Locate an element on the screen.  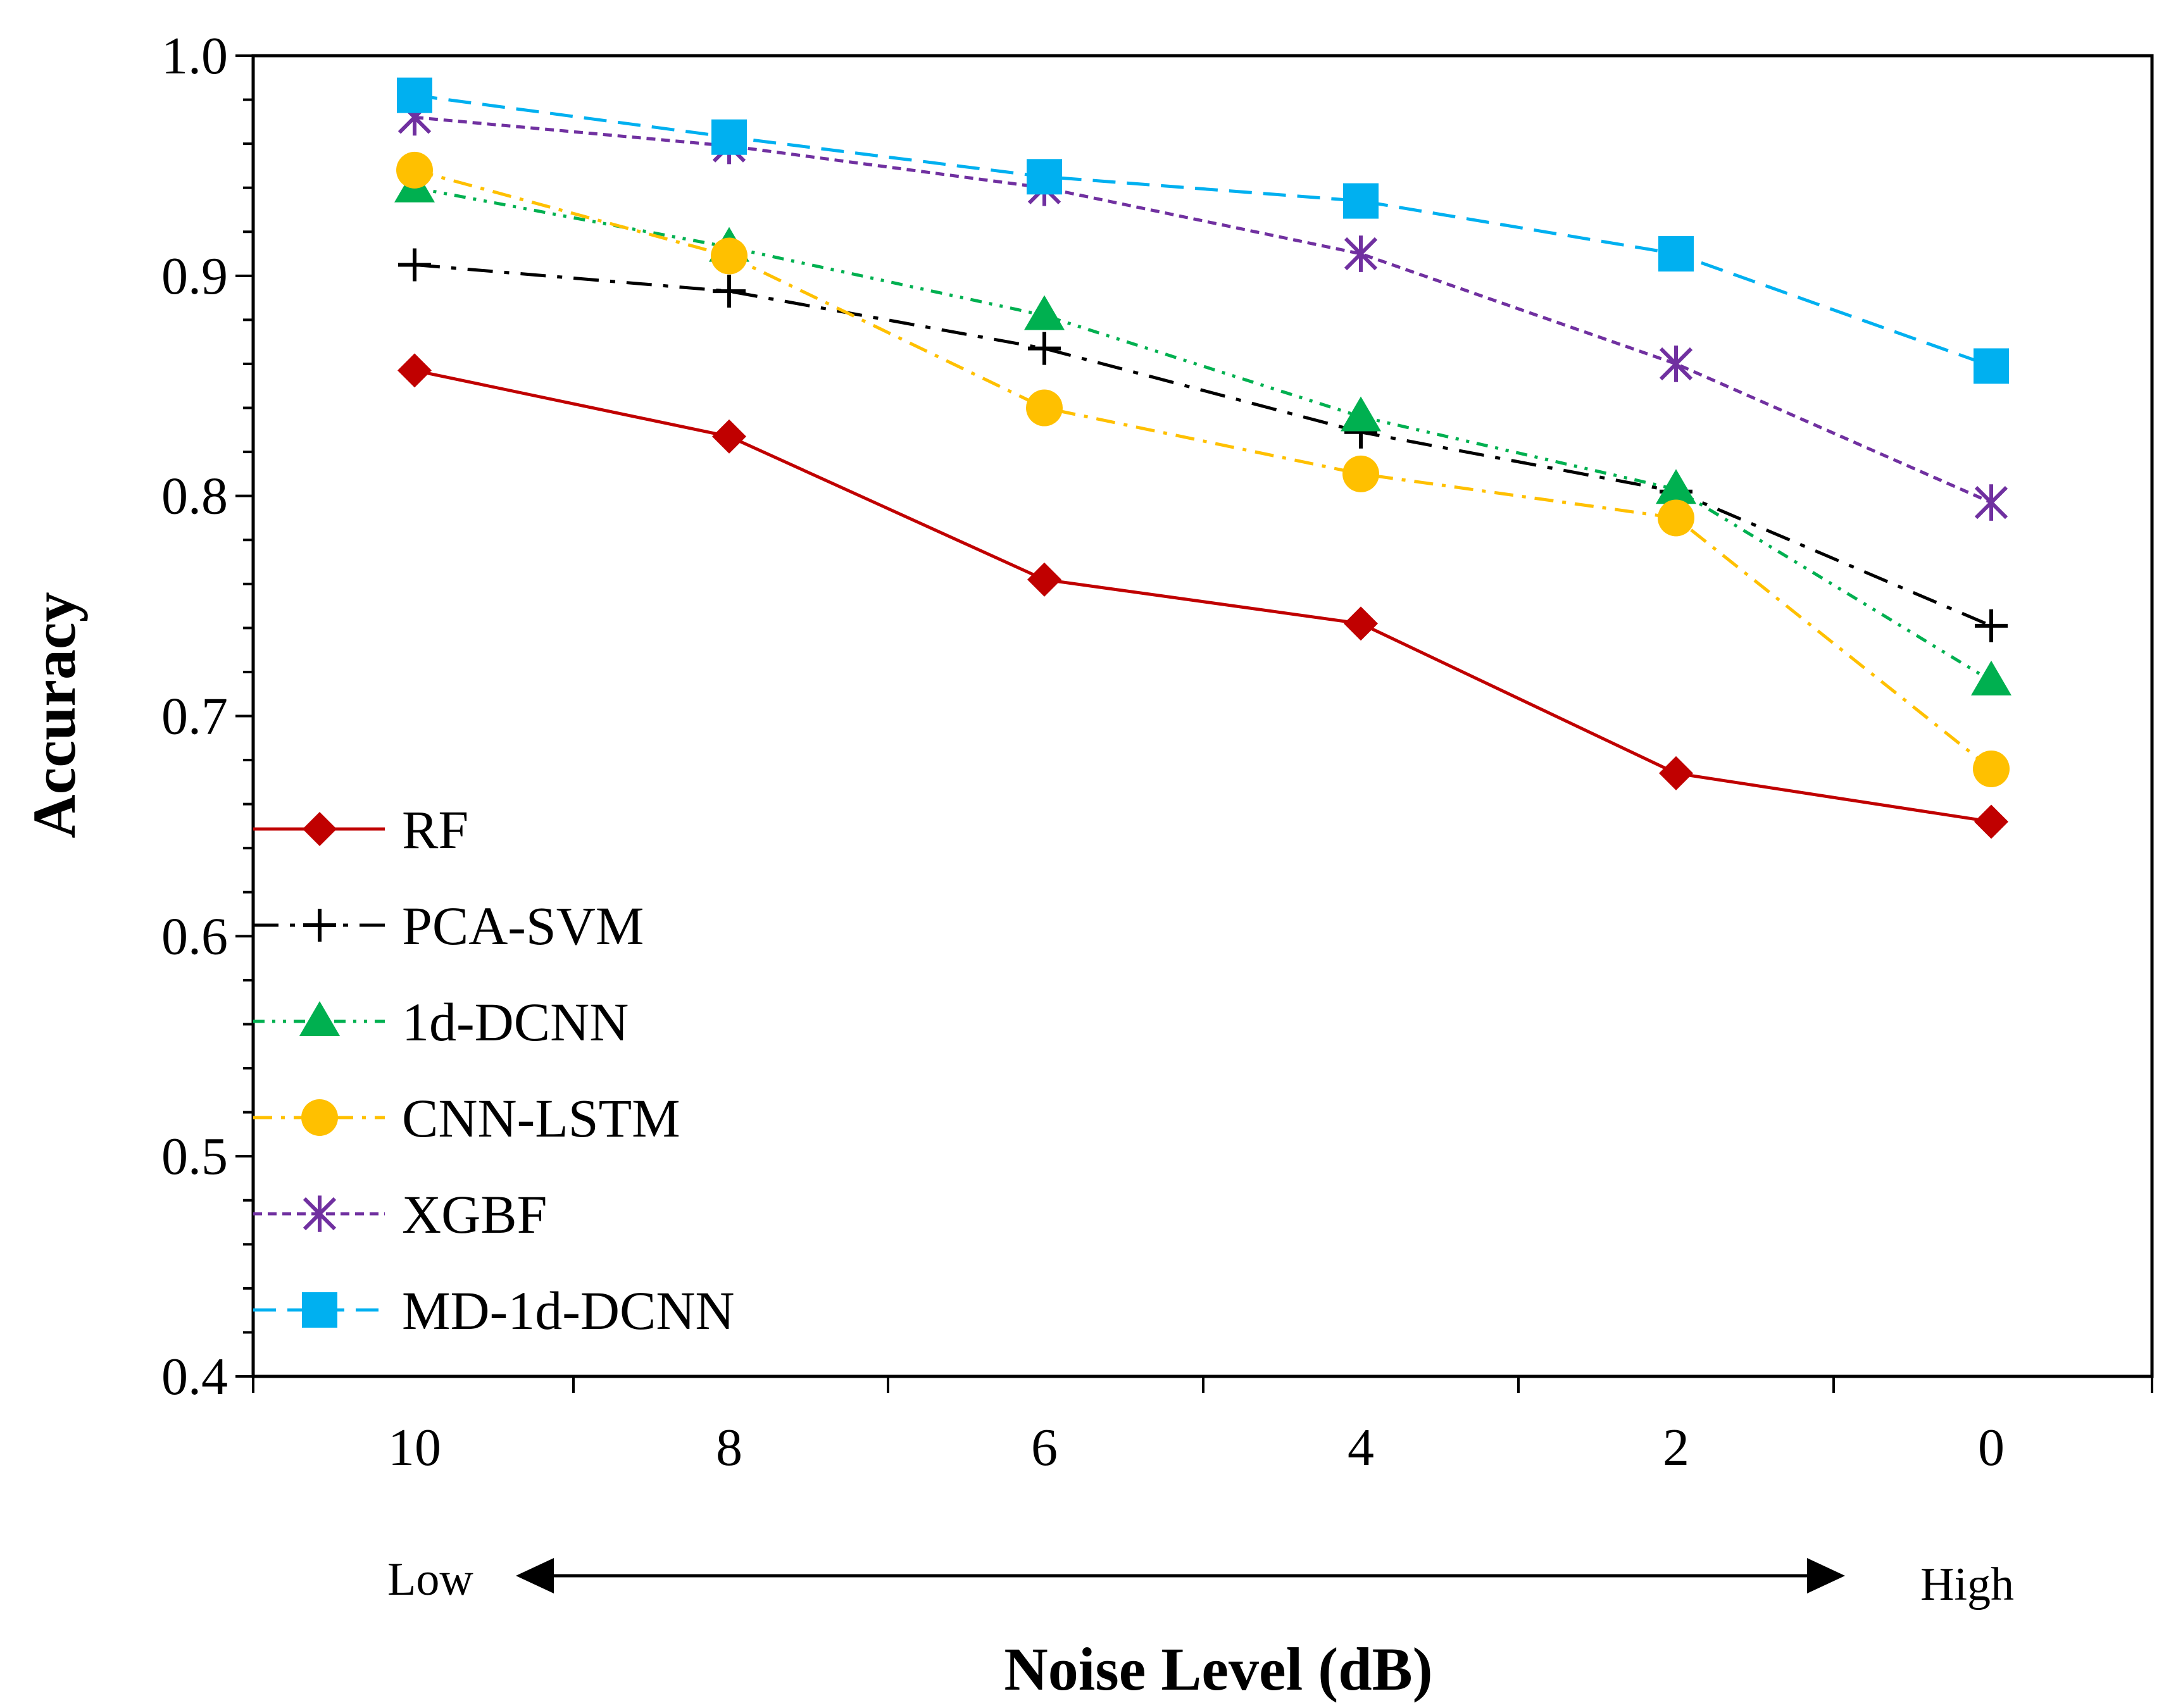
legend-label-1d-dcnn: 1d-DCNN is located at coordinates (515, 1022).